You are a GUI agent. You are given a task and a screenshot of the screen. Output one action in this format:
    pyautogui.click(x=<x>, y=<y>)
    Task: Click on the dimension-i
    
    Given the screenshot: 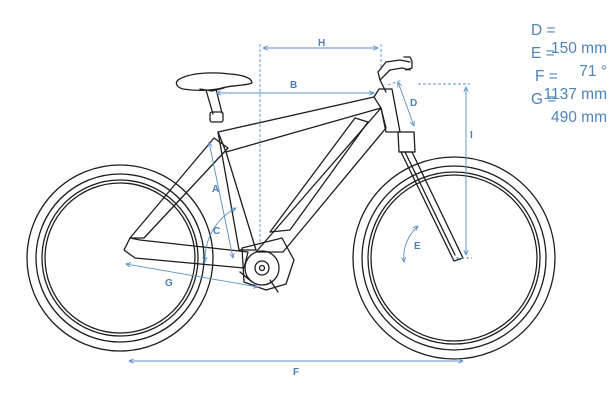 What is the action you would take?
    pyautogui.click(x=445, y=171)
    